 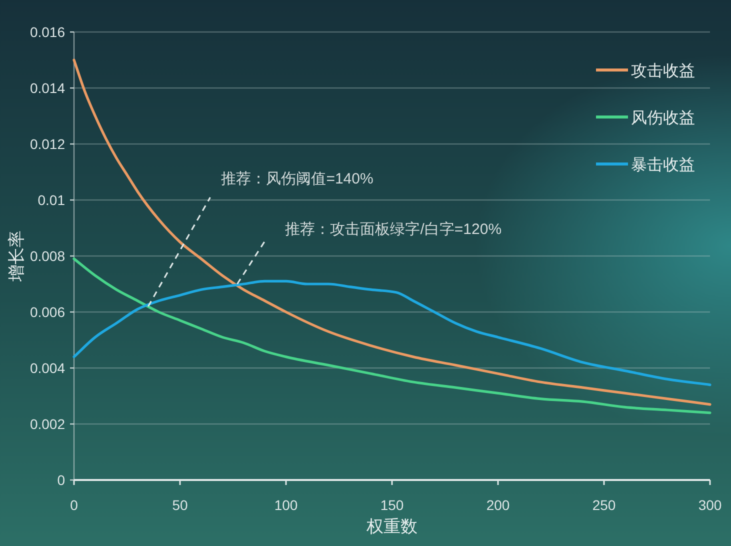 What do you see at coordinates (48, 256) in the screenshot?
I see `y-tick-label: 0.008` at bounding box center [48, 256].